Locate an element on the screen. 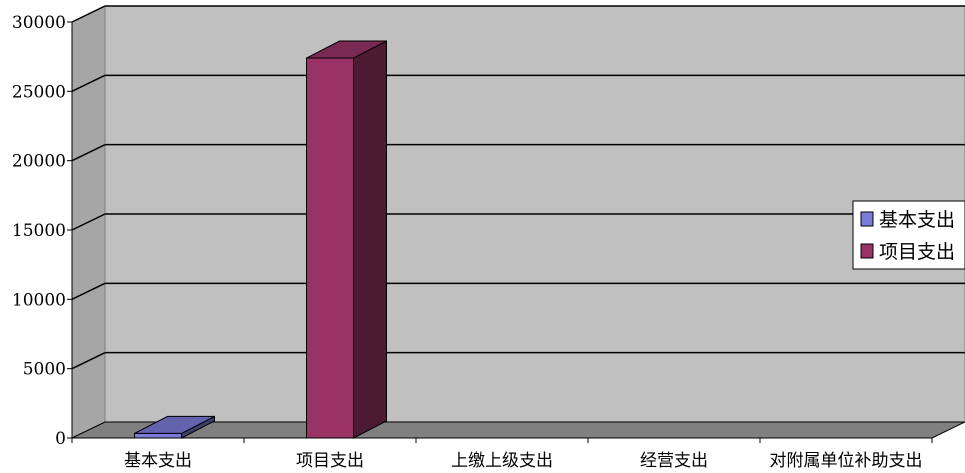 This screenshot has width=965, height=473. bar-side is located at coordinates (370, 239).